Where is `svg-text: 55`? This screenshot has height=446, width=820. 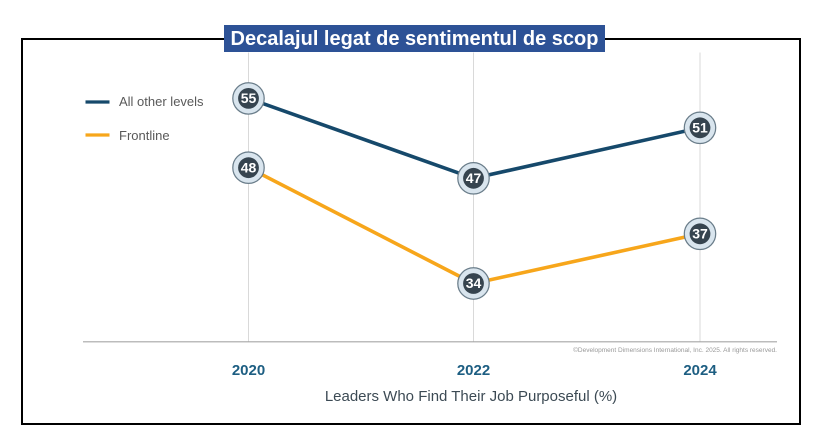
svg-text: 55 is located at coordinates (249, 98).